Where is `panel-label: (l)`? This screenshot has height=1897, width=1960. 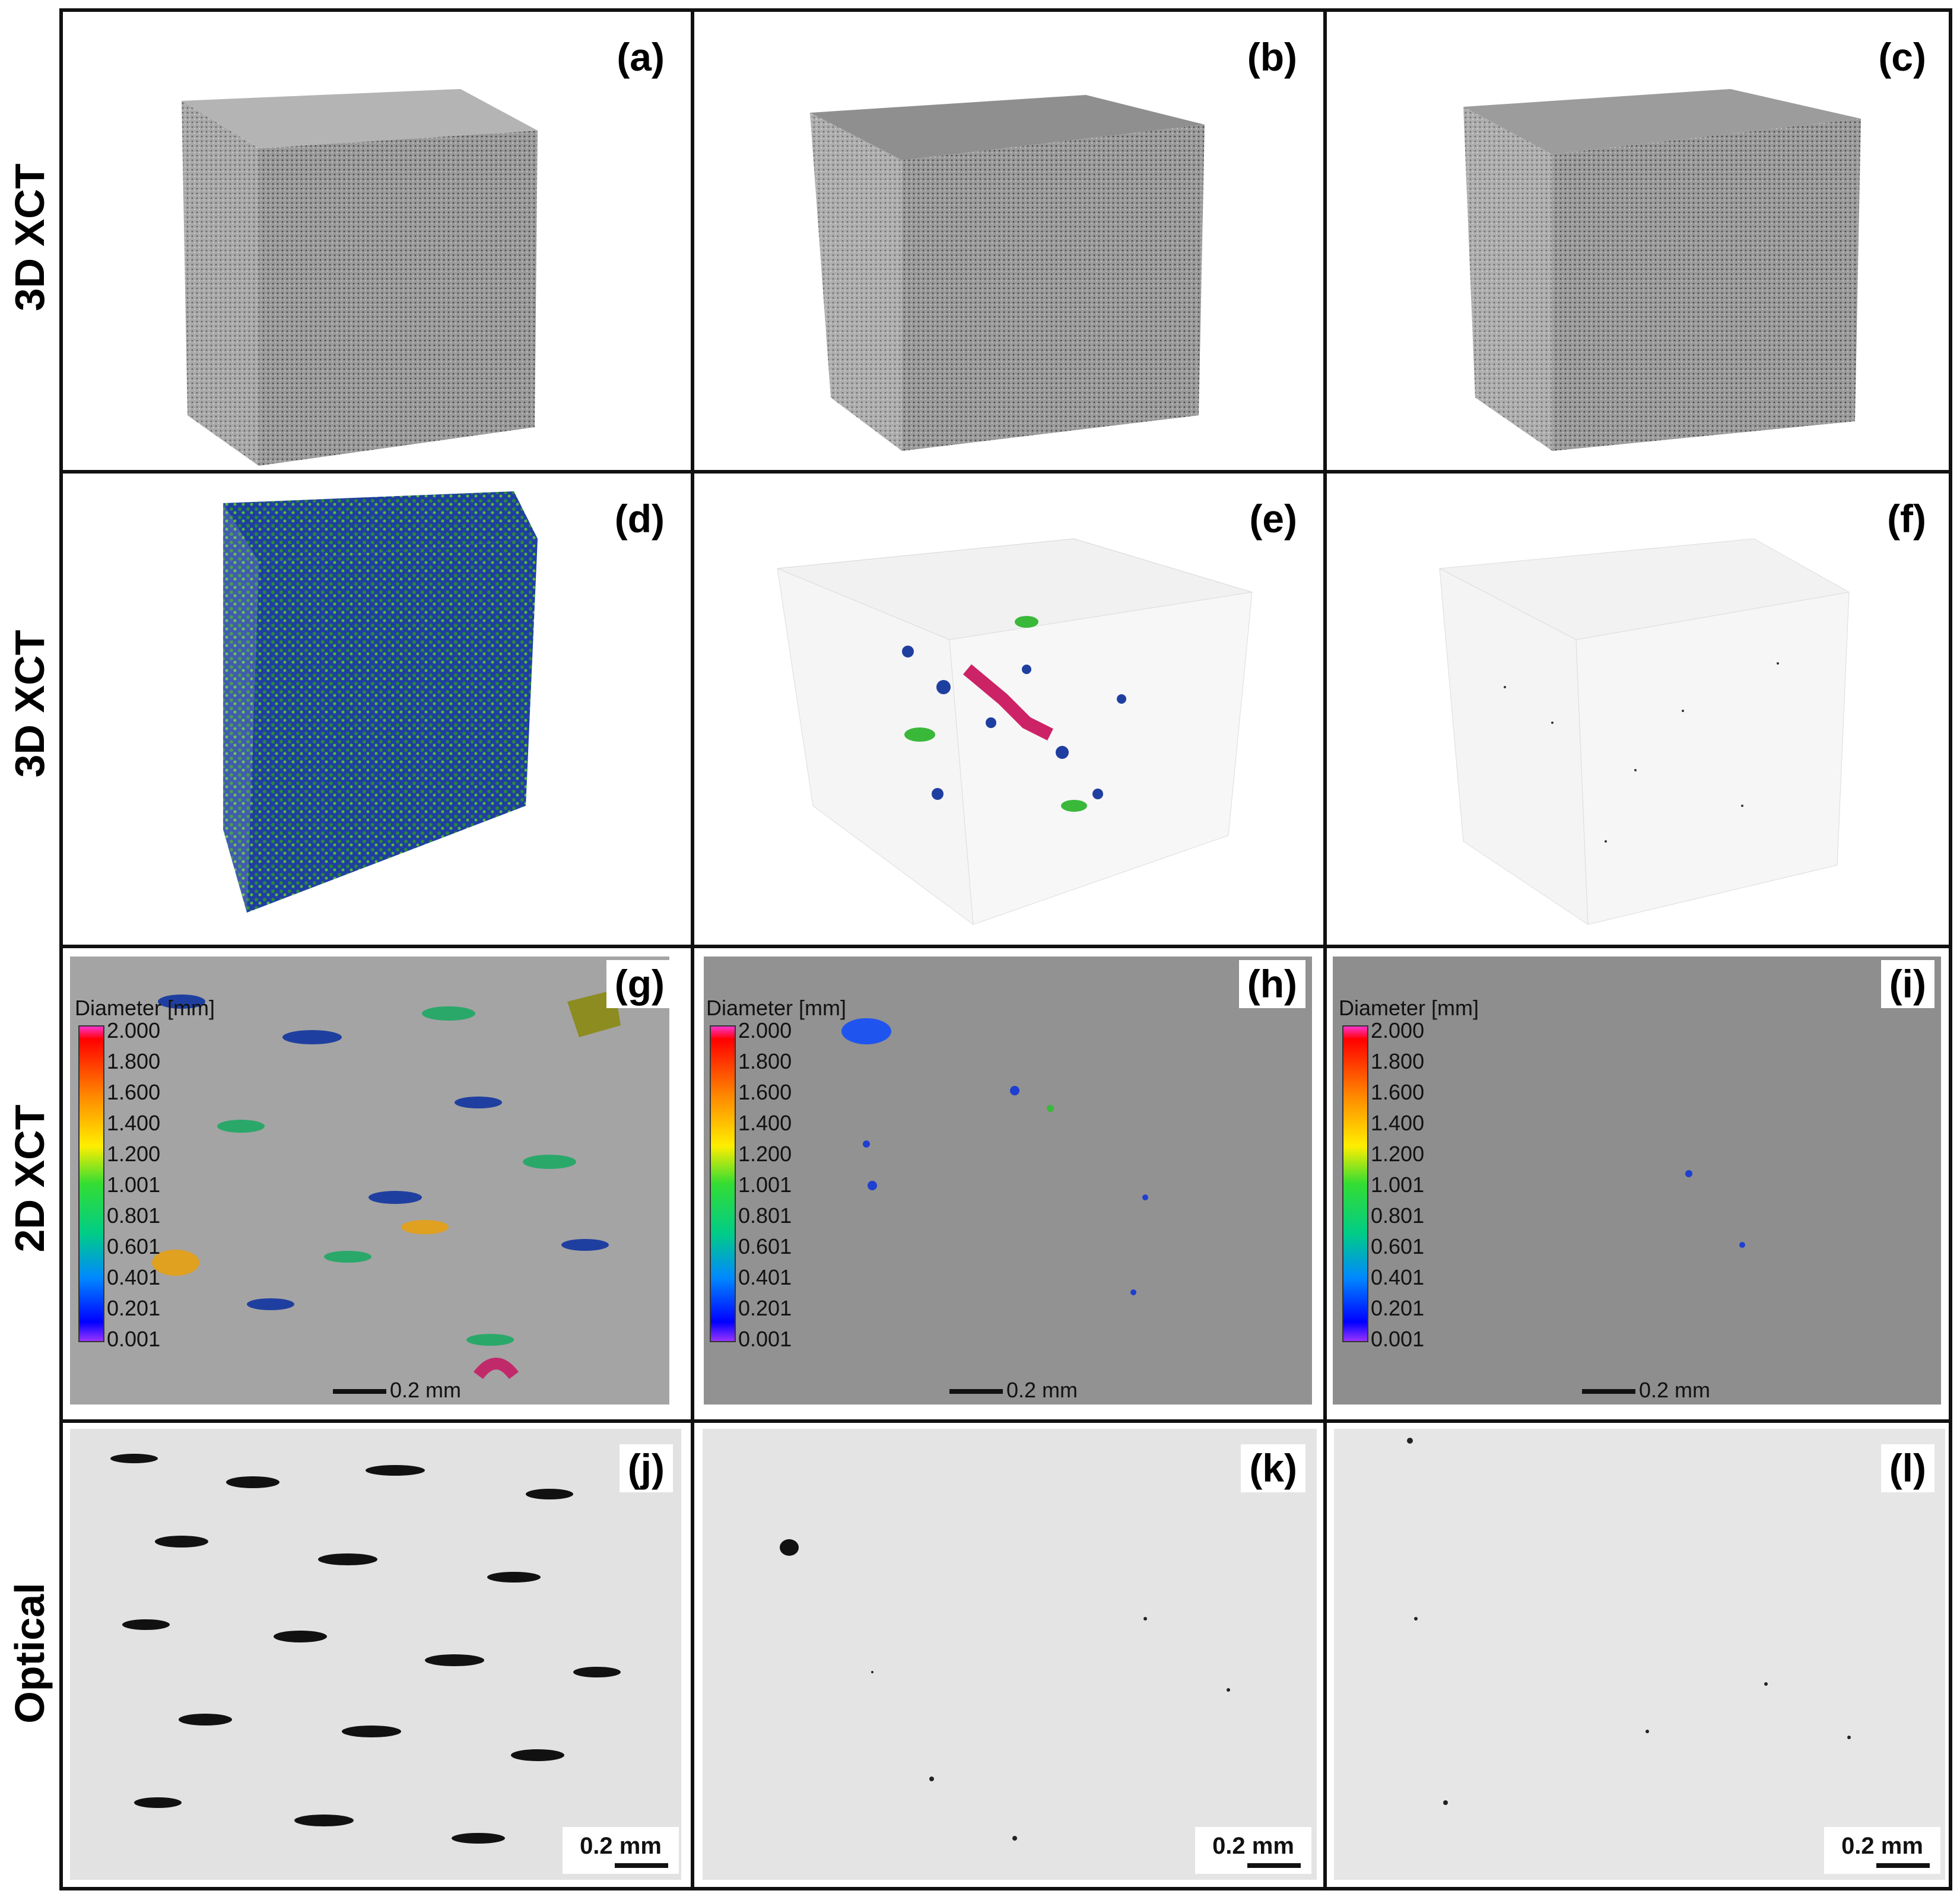
panel-label: (l) is located at coordinates (1907, 1468).